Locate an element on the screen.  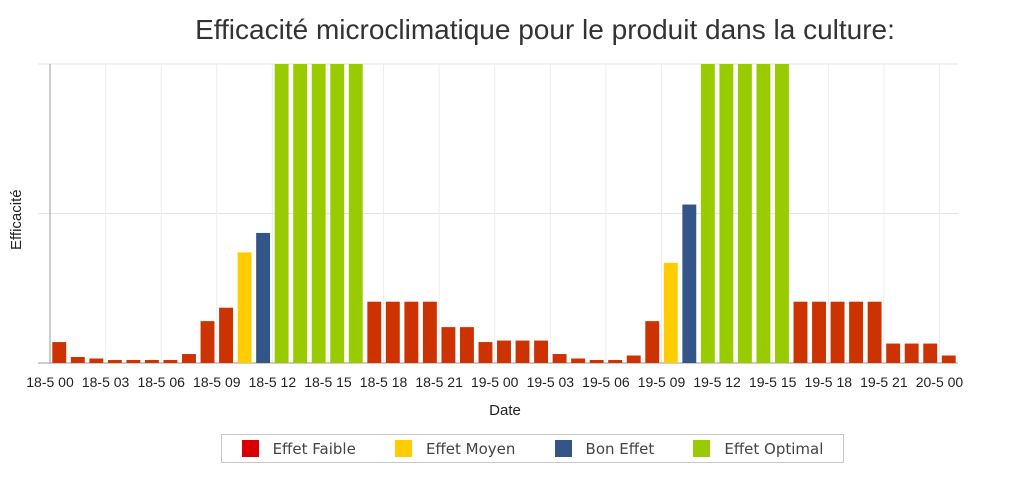
x-tick-label: 18-5 18 is located at coordinates (384, 382).